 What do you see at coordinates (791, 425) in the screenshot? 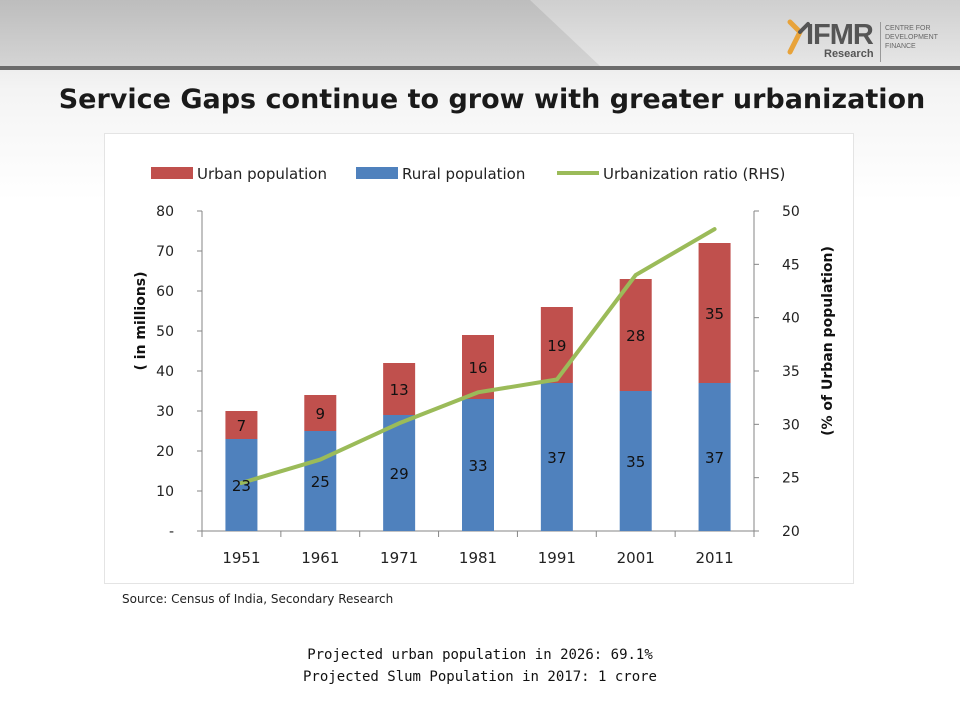
I see `y2-tick-label: 30` at bounding box center [791, 425].